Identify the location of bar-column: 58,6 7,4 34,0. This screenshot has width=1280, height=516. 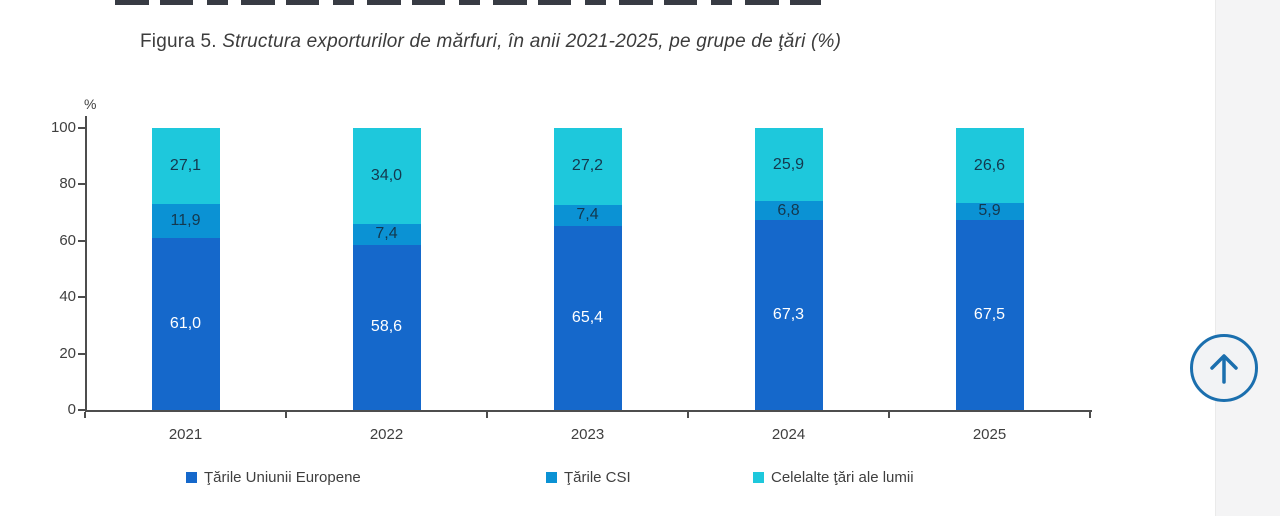
(386, 268).